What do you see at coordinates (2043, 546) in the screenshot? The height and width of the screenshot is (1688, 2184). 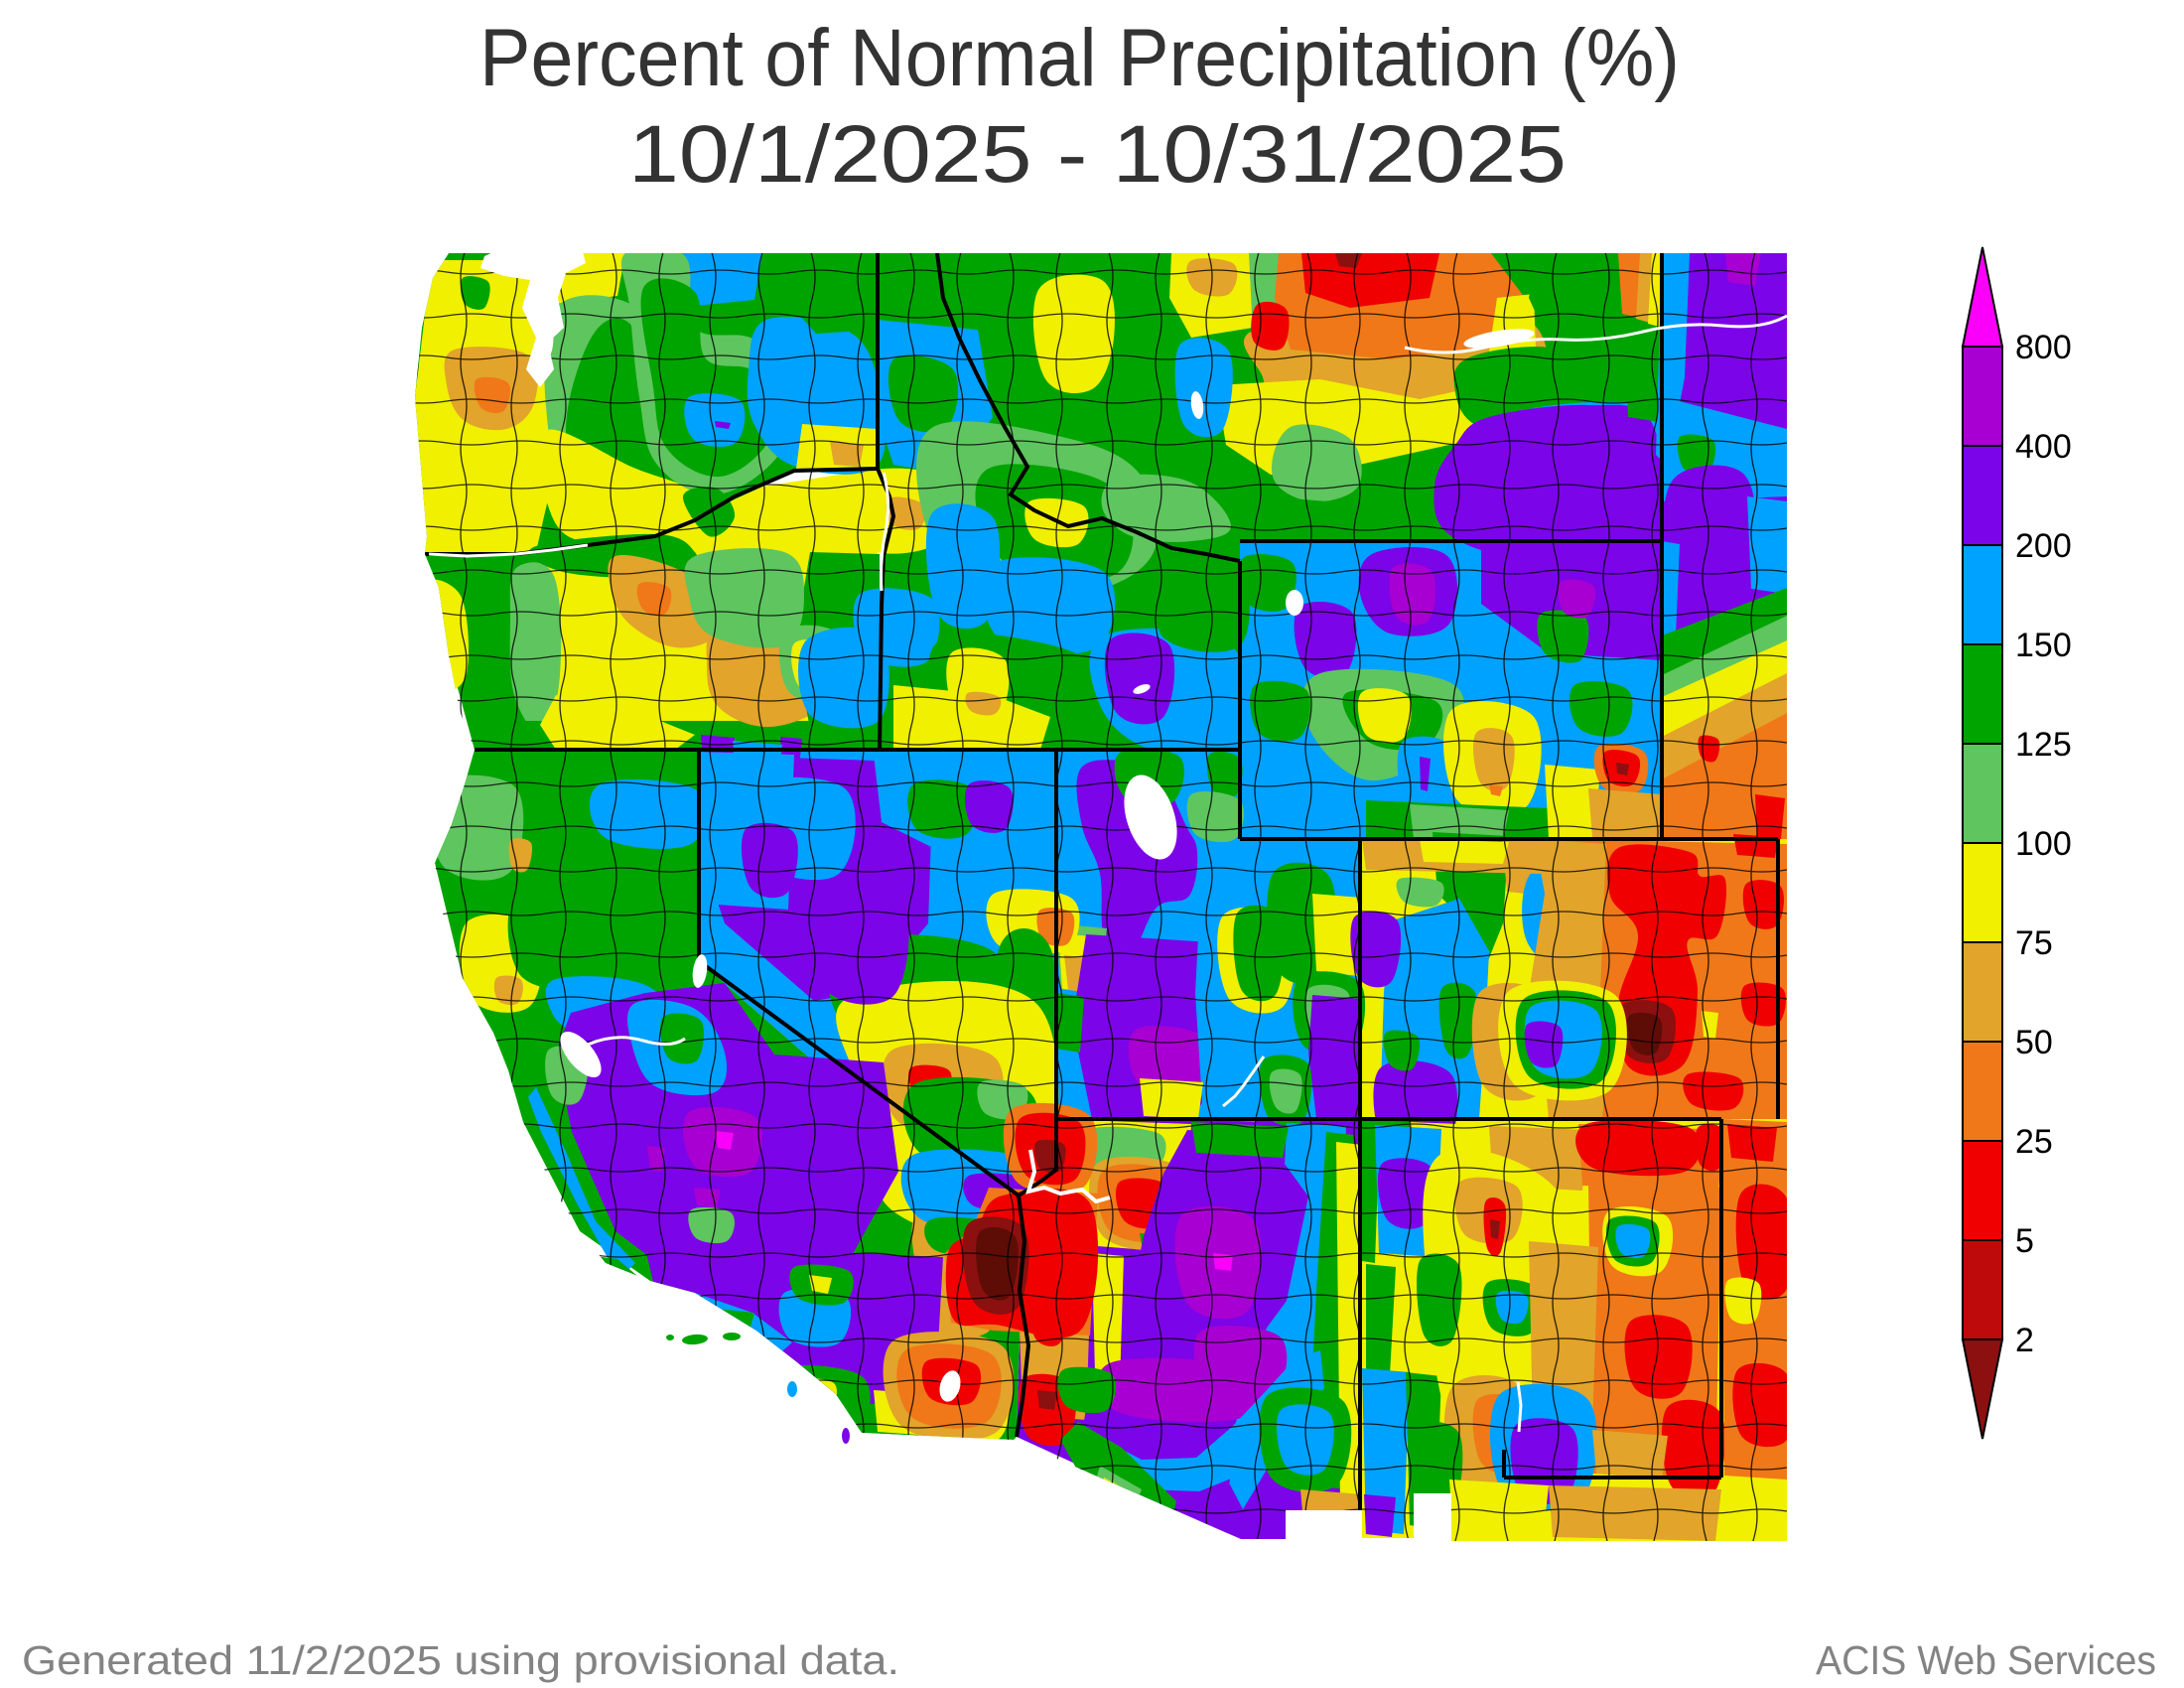 I see `svg-text: 200` at bounding box center [2043, 546].